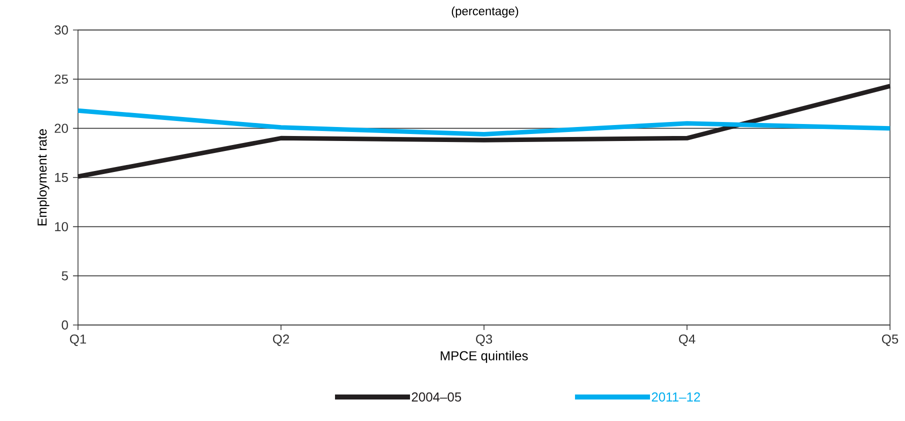  I want to click on y-tick-label: 30, so click(61, 30).